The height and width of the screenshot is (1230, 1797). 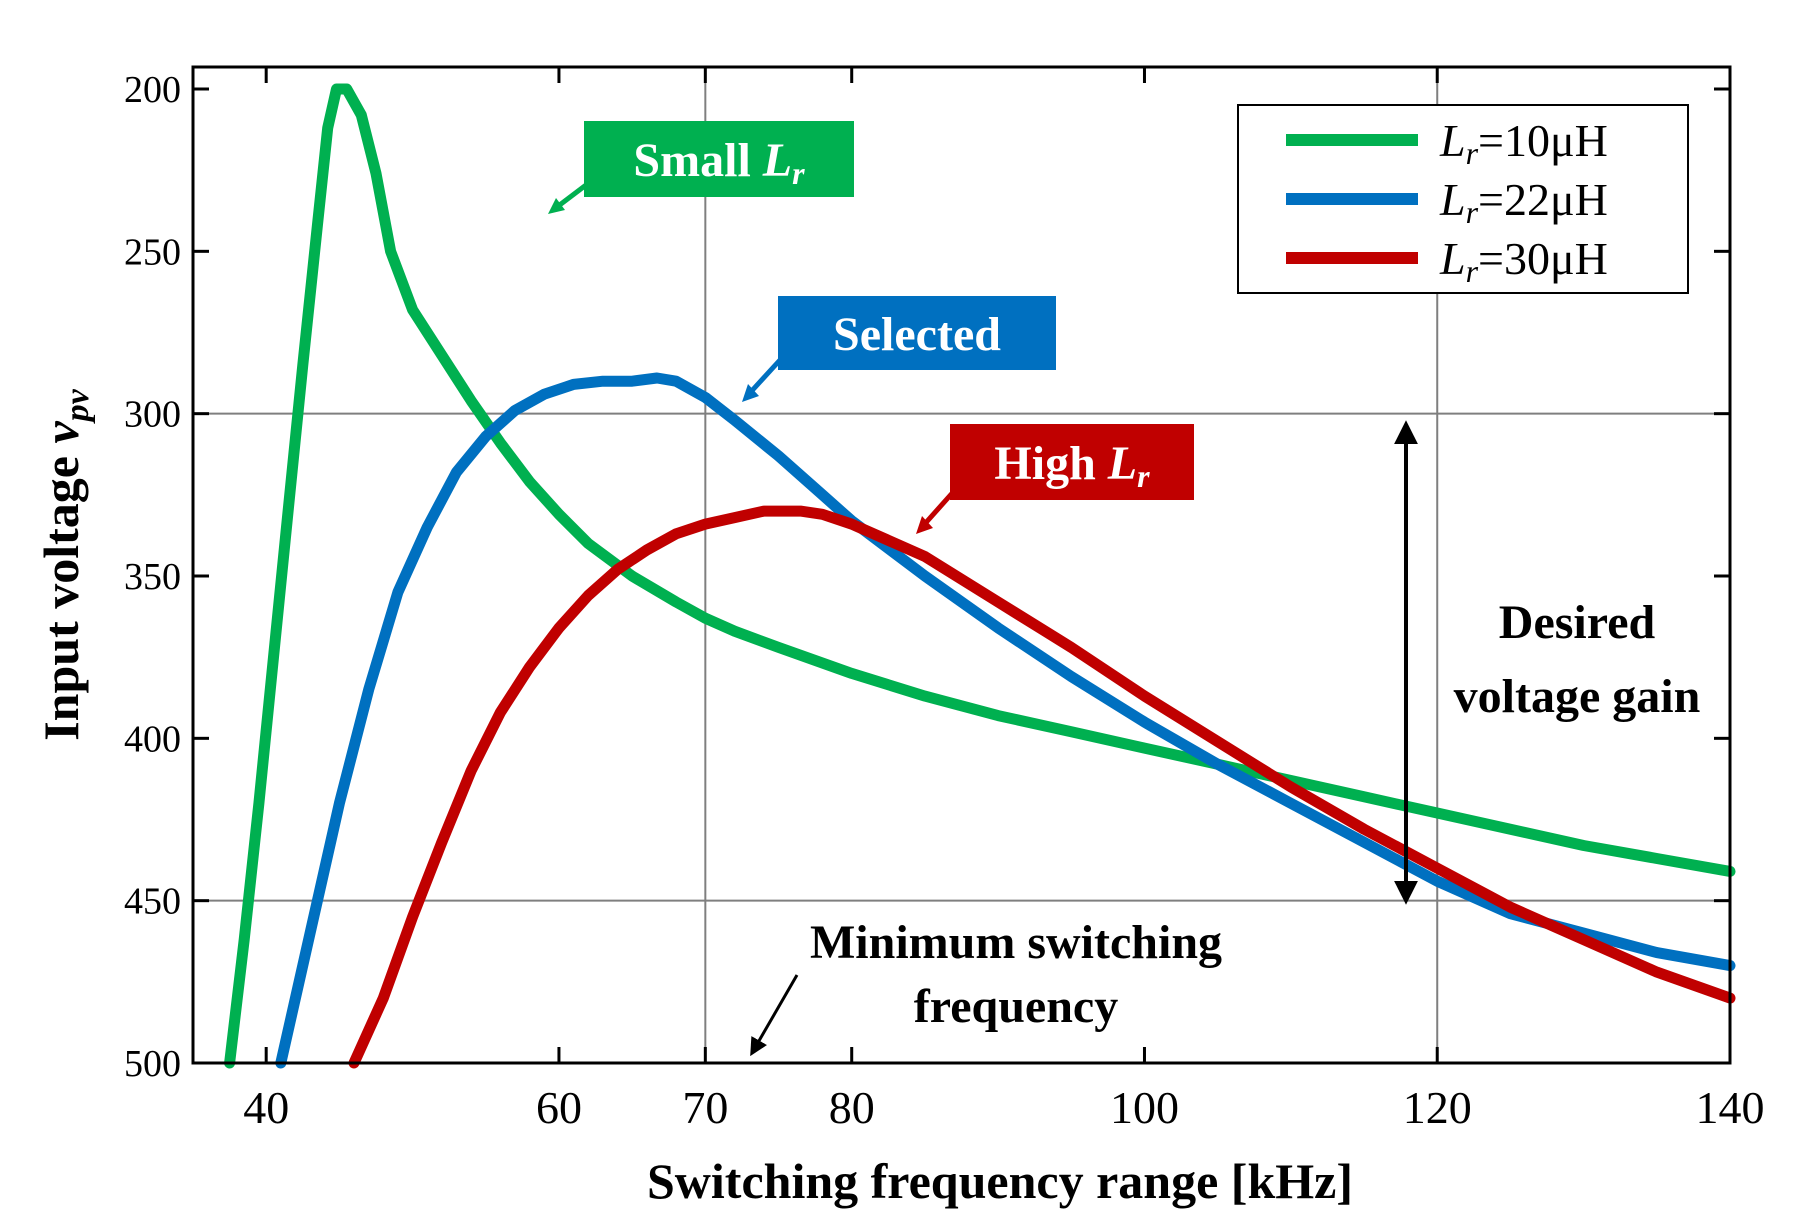 I want to click on annotation-high-lr: High Lr, so click(x=1055, y=479).